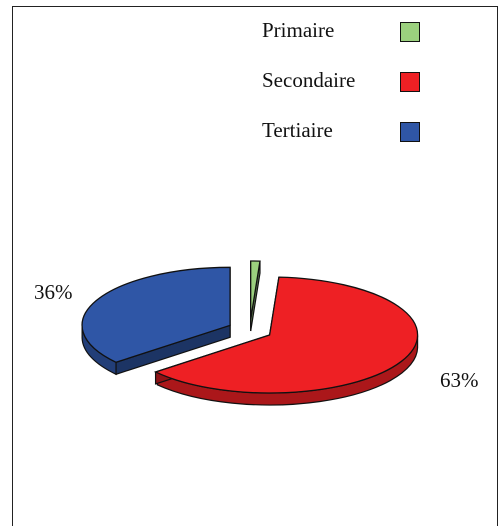  I want to click on legend-label-tertiaire: Tertiaire, so click(297, 130).